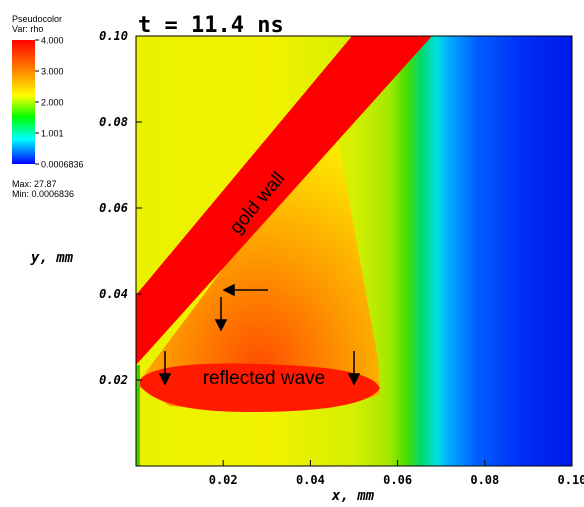 Image resolution: width=584 pixels, height=507 pixels. I want to click on y-axis-label: y, mm, so click(52, 258).